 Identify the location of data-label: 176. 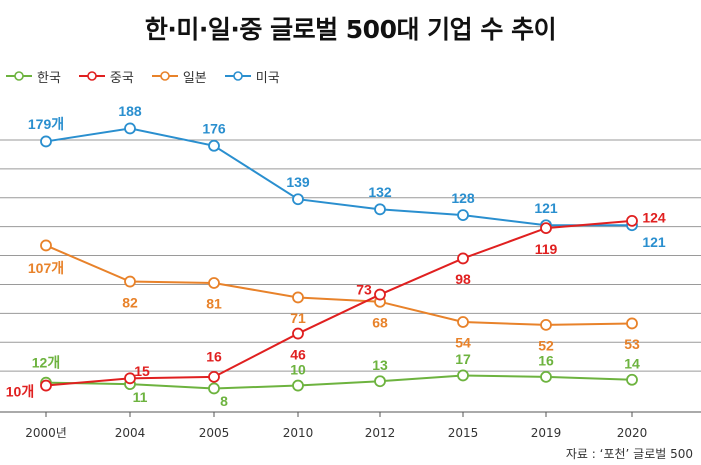
(214, 128).